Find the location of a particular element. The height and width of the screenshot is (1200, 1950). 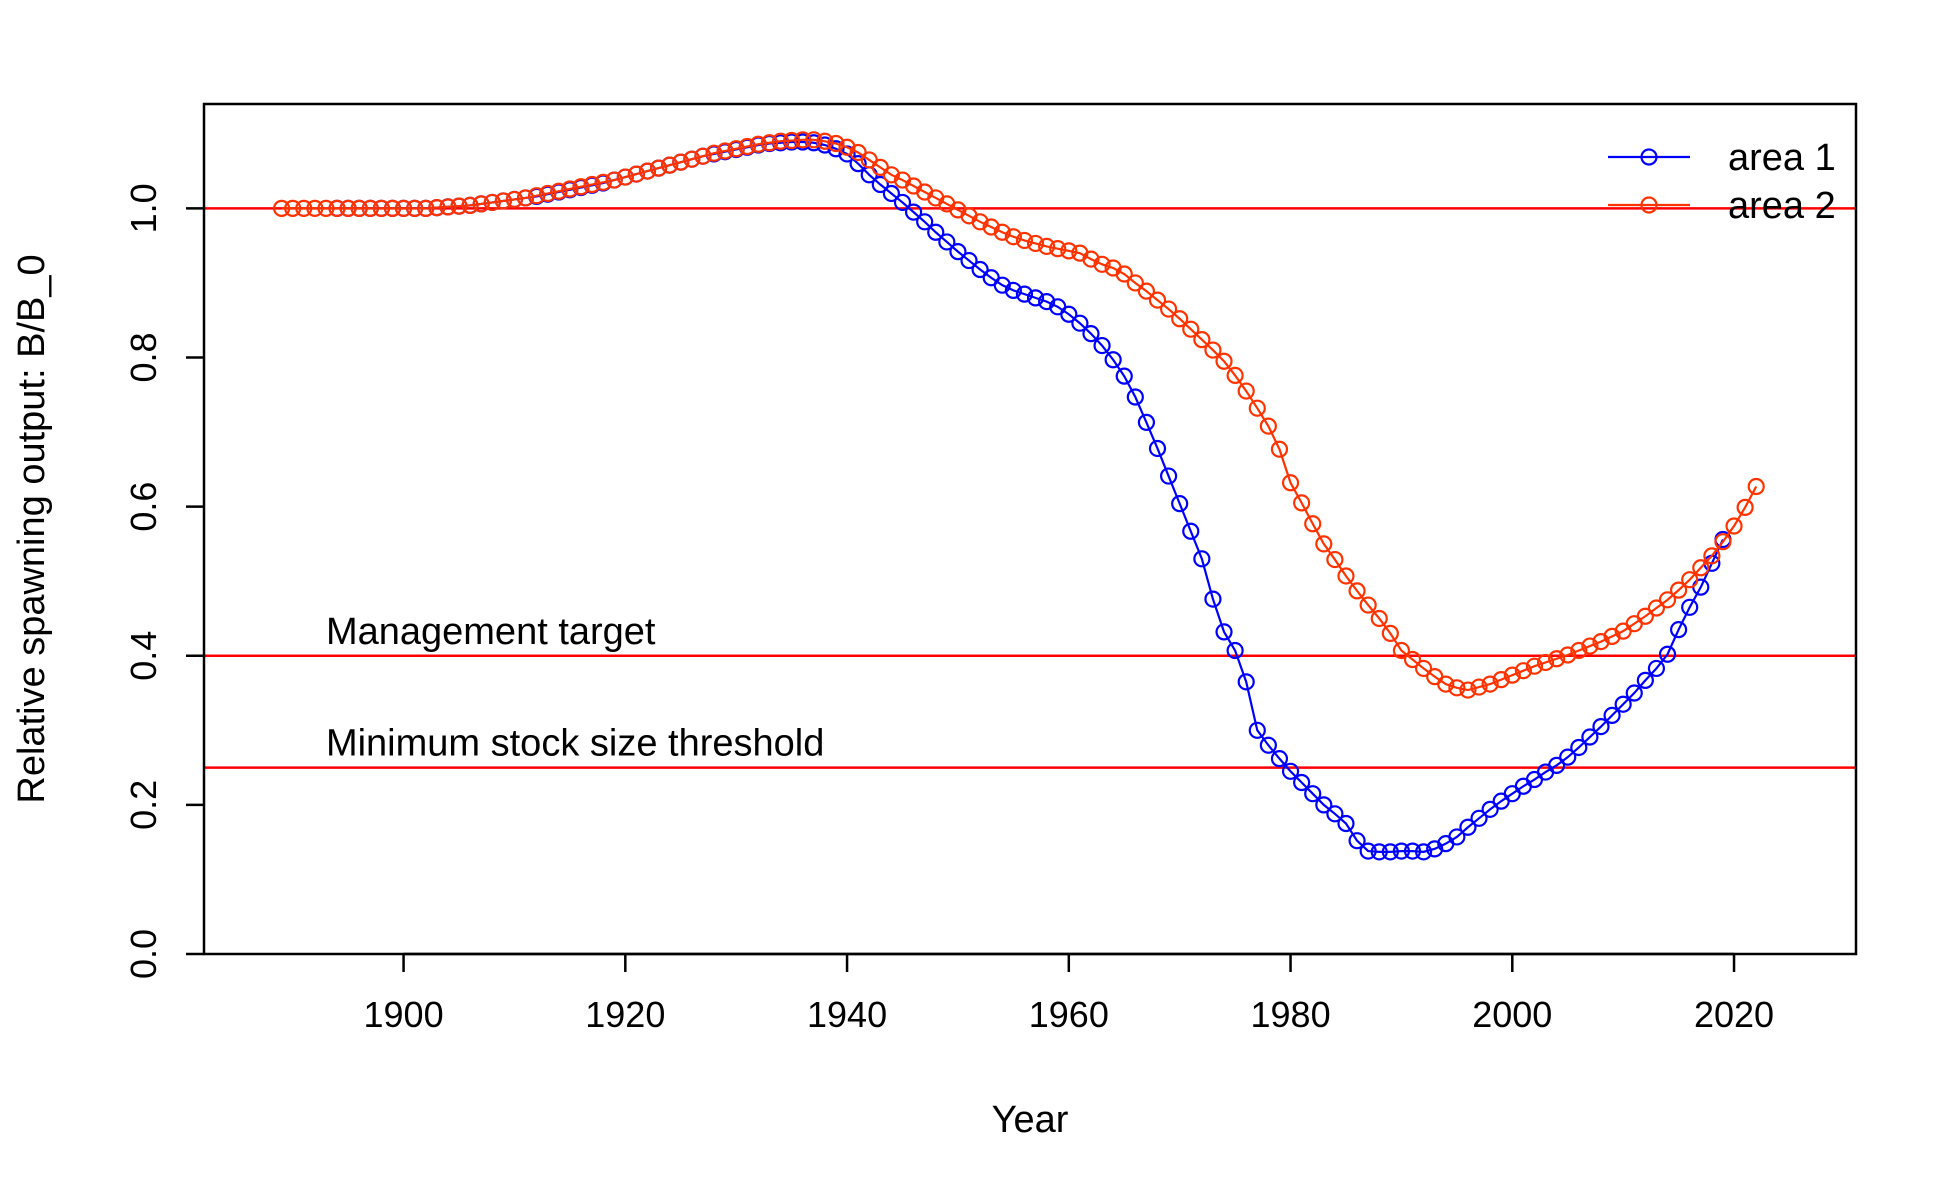

x-tick-label-1960: 1960 is located at coordinates (1069, 1014).